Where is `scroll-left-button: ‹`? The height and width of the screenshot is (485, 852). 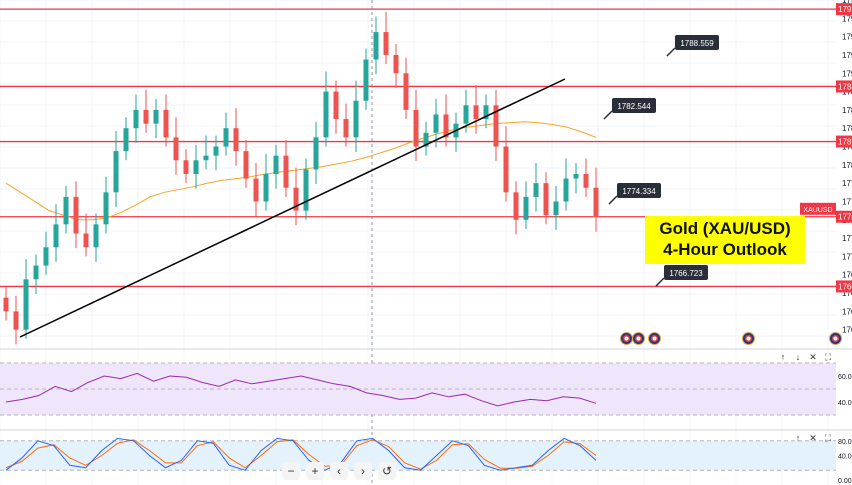
scroll-left-button: ‹ is located at coordinates (339, 471).